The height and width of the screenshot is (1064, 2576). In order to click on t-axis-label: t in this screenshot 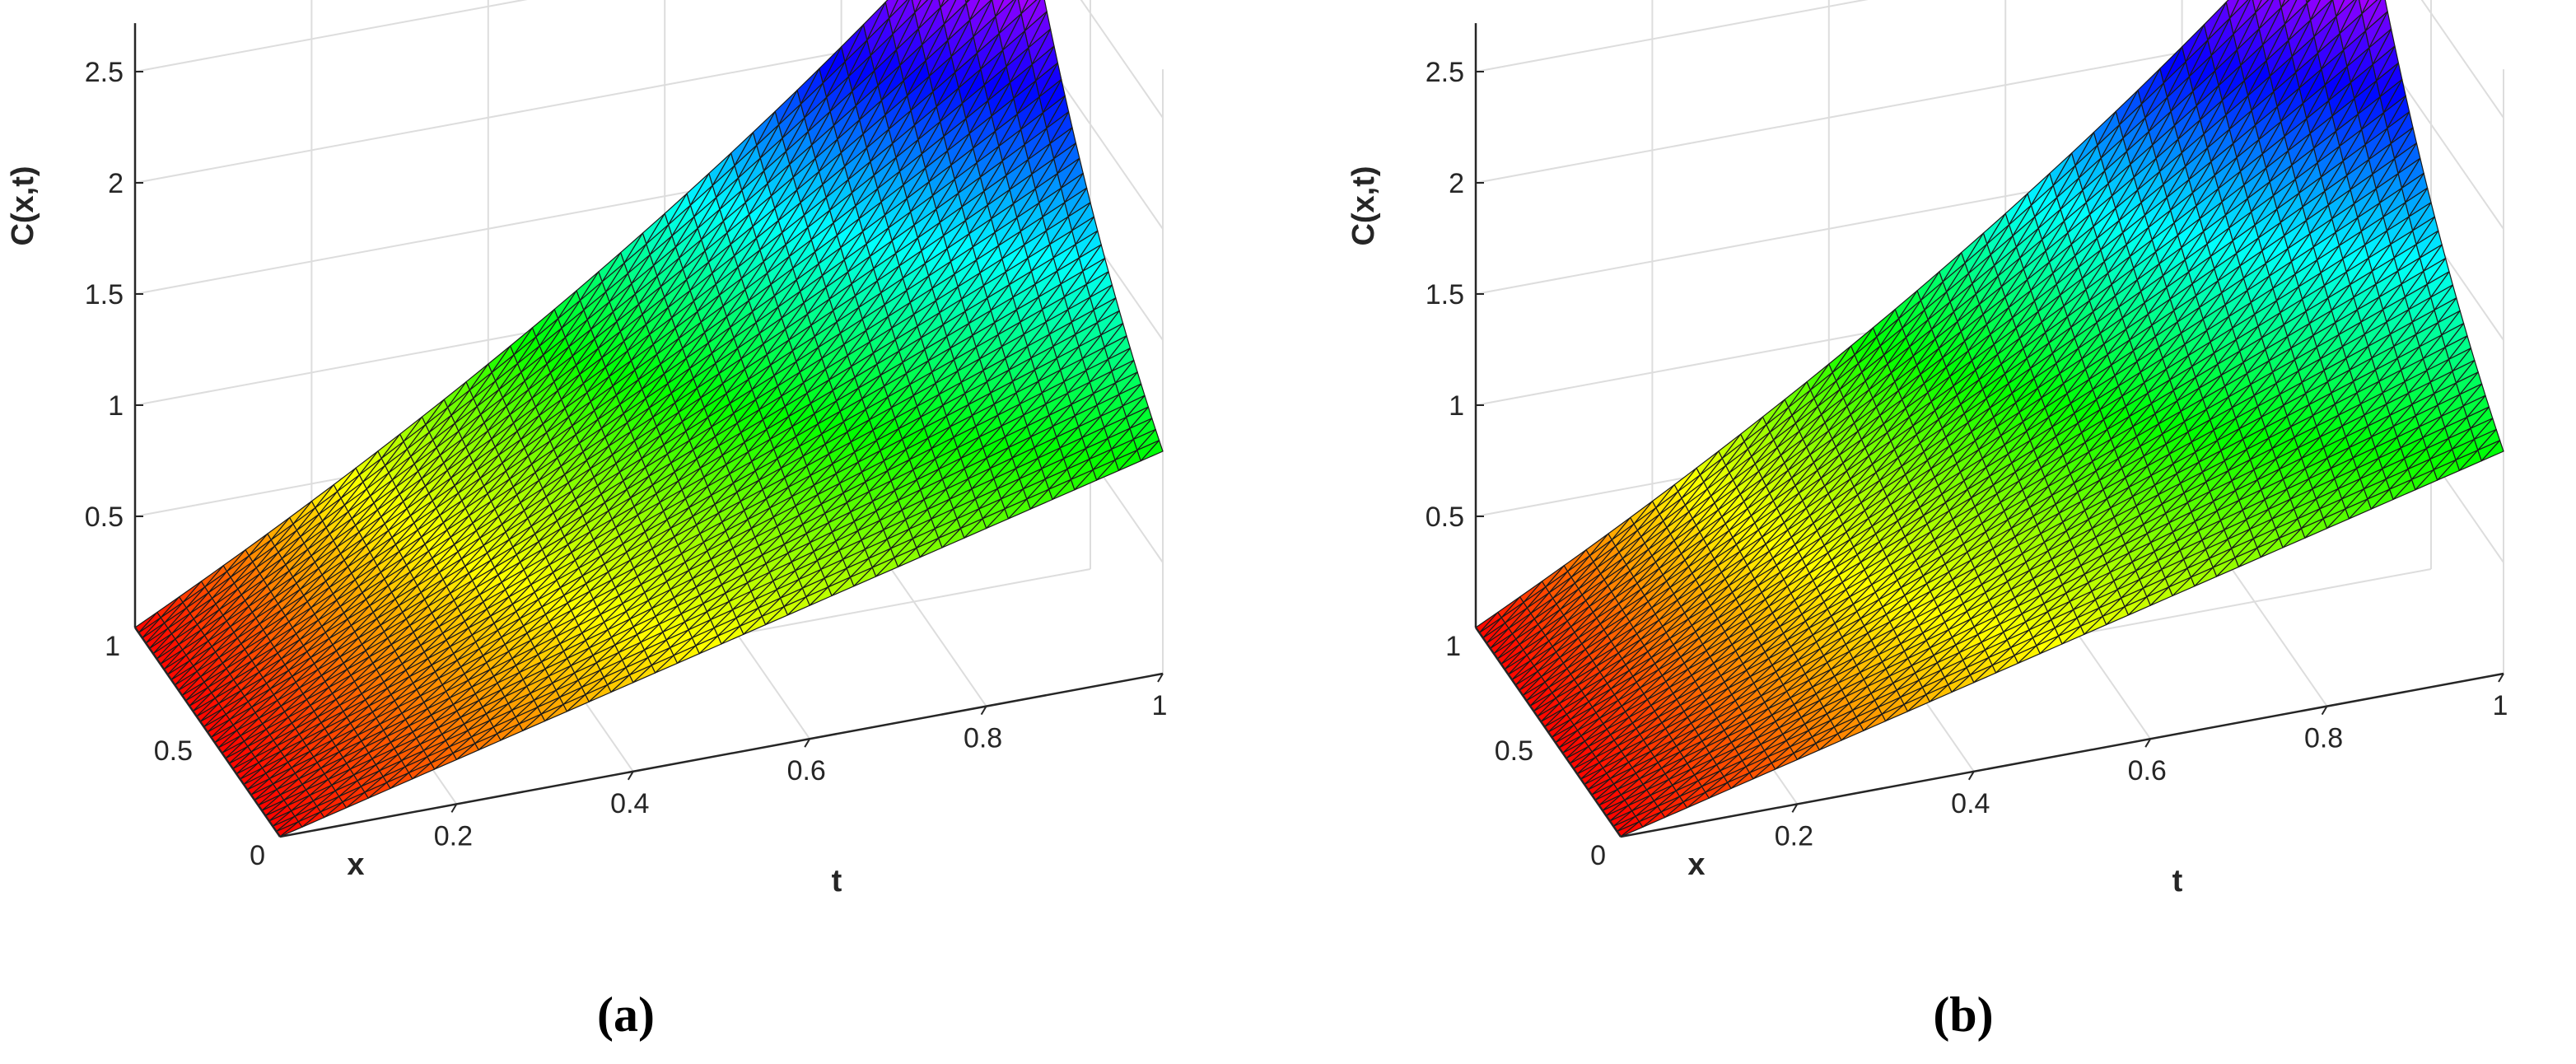, I will do `click(837, 881)`.